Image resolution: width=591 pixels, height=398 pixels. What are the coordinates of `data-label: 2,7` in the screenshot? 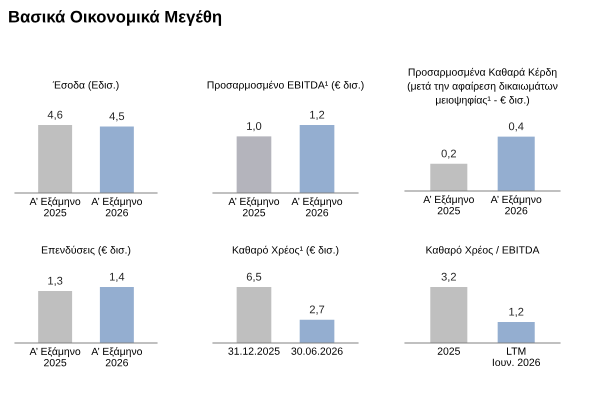 It's located at (317, 310).